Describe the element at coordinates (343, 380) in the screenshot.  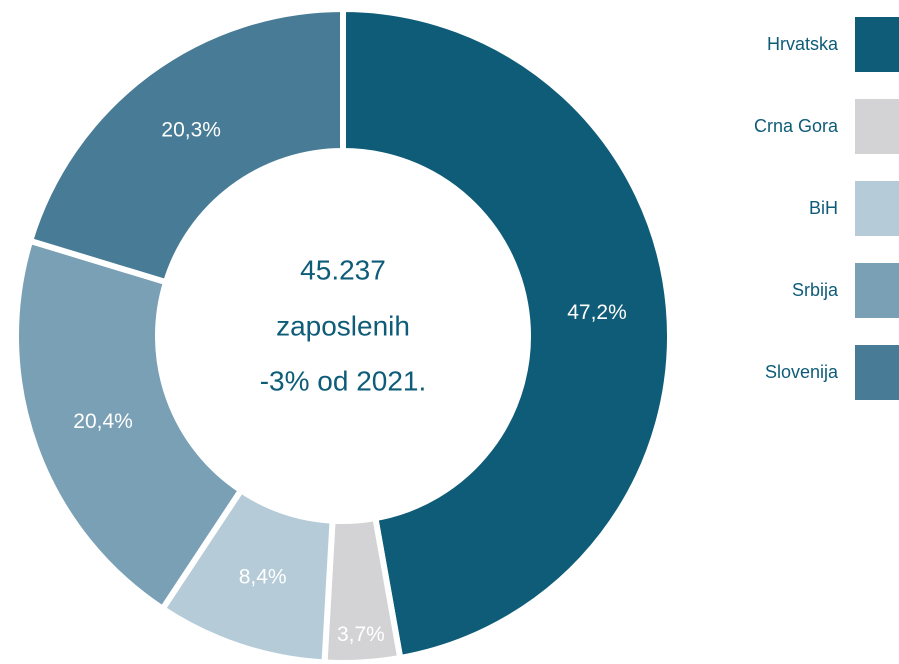
I see `center-text: -3% od 2021.` at that location.